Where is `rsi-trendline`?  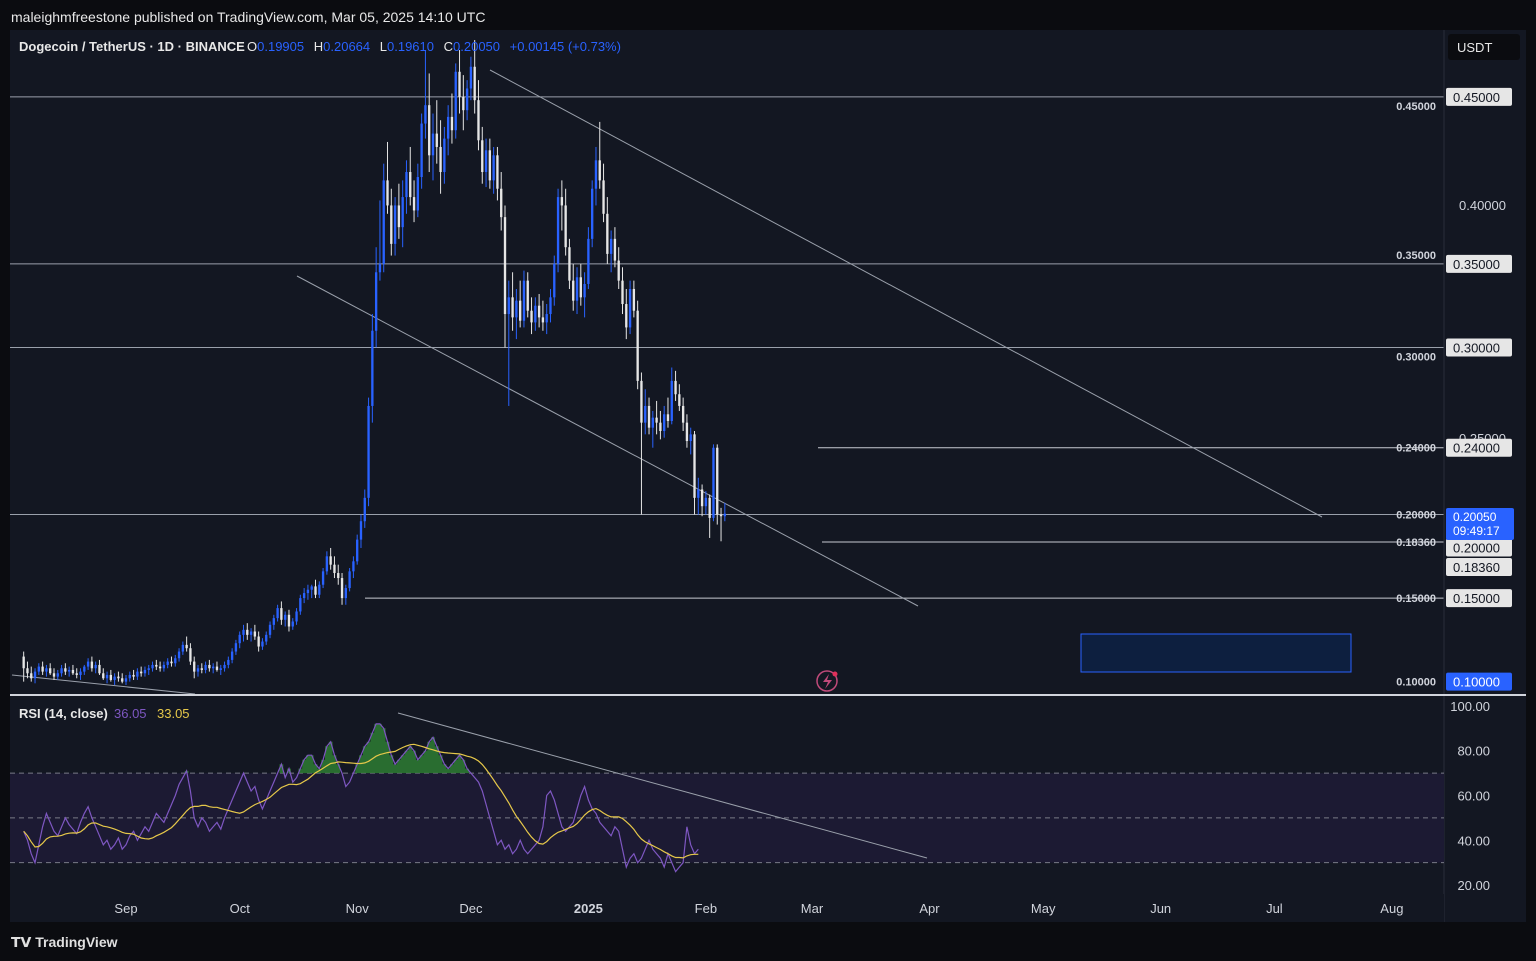 rsi-trendline is located at coordinates (662, 785).